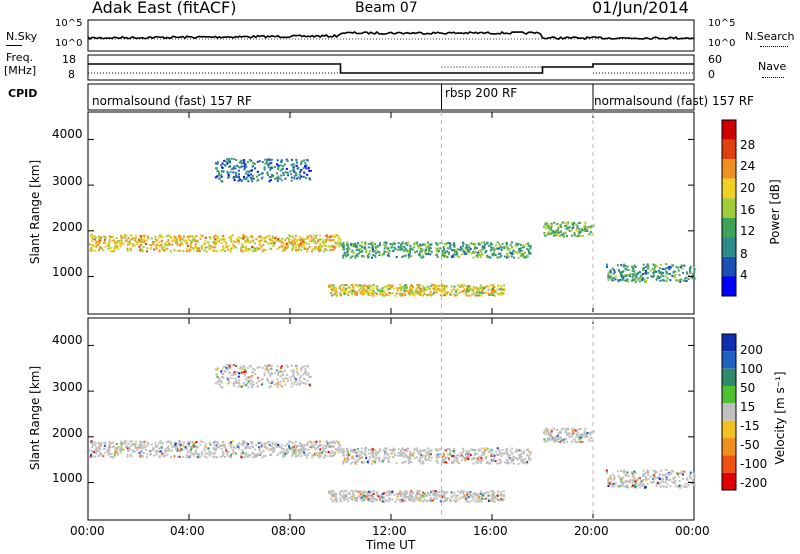 The width and height of the screenshot is (800, 554). What do you see at coordinates (391, 35) in the screenshot?
I see `nsky-panel` at bounding box center [391, 35].